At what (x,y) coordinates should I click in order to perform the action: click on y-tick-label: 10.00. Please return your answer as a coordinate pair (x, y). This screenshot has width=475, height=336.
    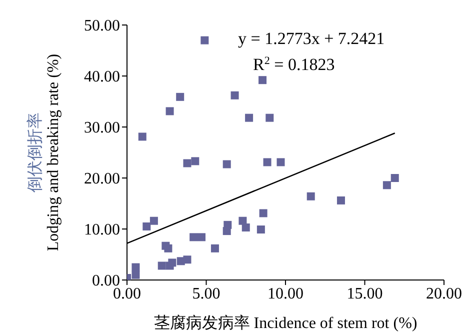
    Looking at the image, I should click on (102, 230).